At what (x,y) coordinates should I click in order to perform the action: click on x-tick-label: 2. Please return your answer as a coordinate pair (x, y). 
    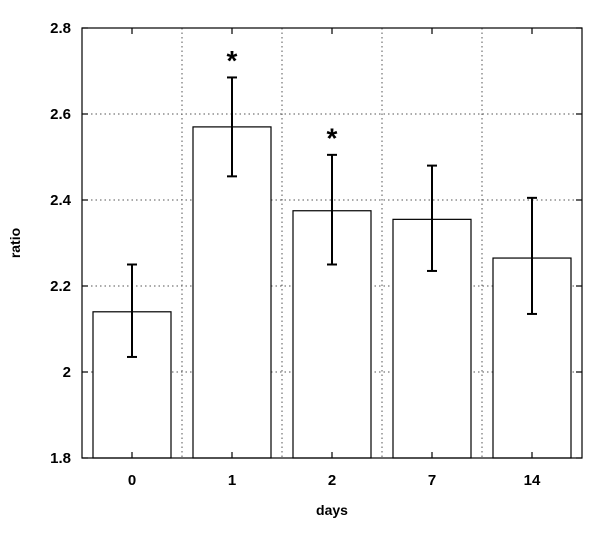
    Looking at the image, I should click on (332, 480).